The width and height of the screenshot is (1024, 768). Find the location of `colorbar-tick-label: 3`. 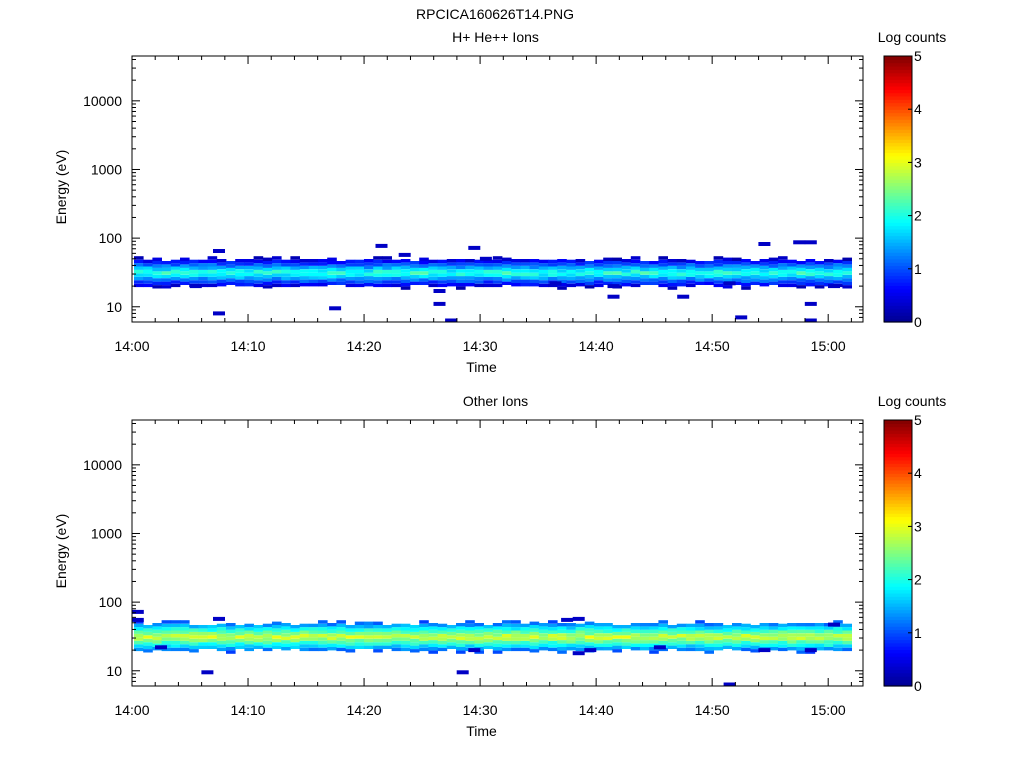

colorbar-tick-label: 3 is located at coordinates (918, 526).